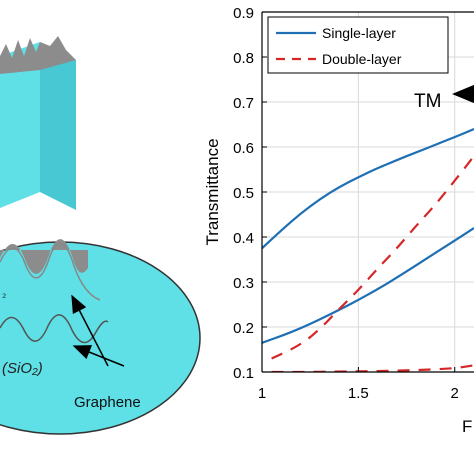 This screenshot has width=474, height=474. I want to click on y-axis-label: Transmittance, so click(212, 191).